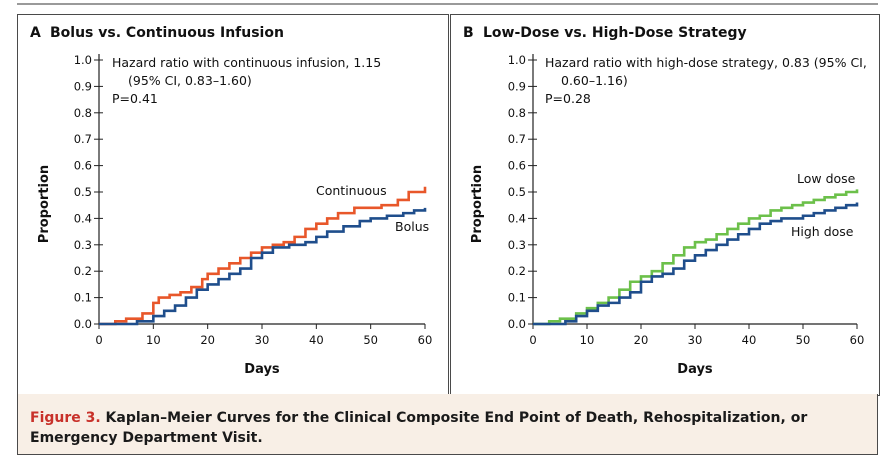 Image resolution: width=883 pixels, height=458 pixels. What do you see at coordinates (517, 139) in the screenshot?
I see `chart-b-y-tick-label: 0.7` at bounding box center [517, 139].